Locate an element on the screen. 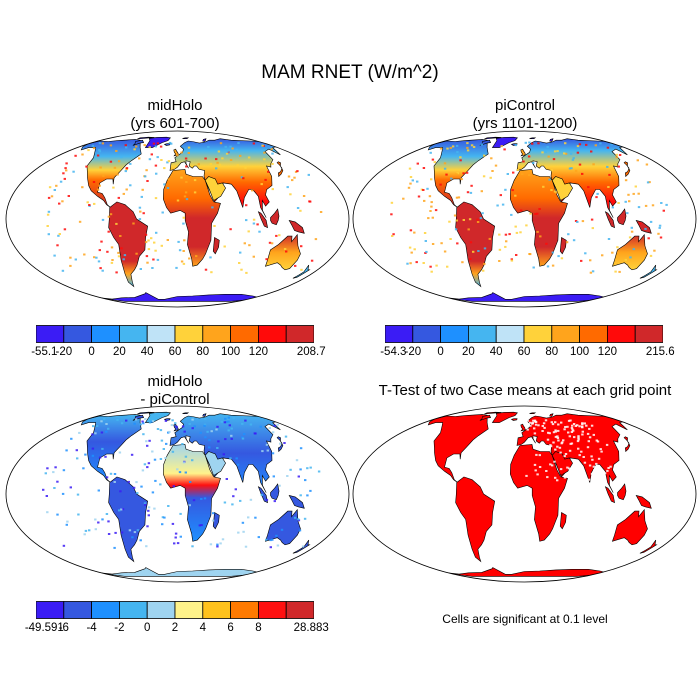  colorbar-tick-label: -6 is located at coordinates (63, 628).